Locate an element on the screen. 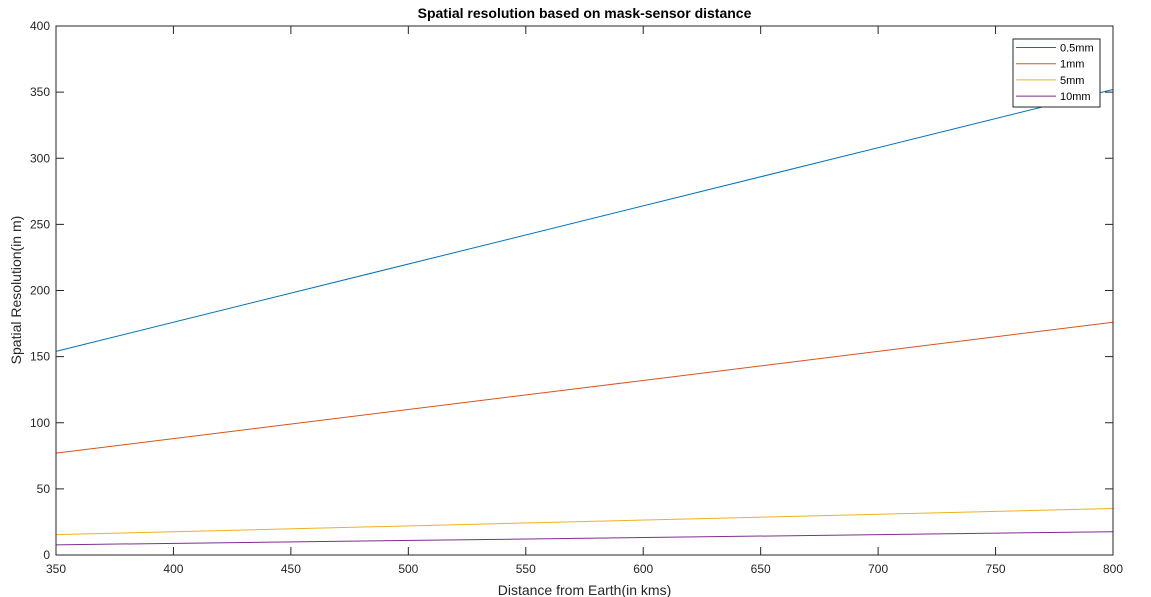 Image resolution: width=1151 pixels, height=597 pixels. x-tick-label: 500 is located at coordinates (408, 569).